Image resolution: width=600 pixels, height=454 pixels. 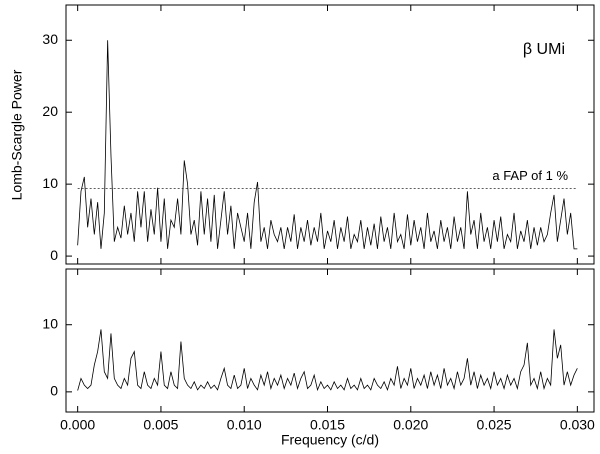 What do you see at coordinates (494, 425) in the screenshot?
I see `x-tick-label: 0.025` at bounding box center [494, 425].